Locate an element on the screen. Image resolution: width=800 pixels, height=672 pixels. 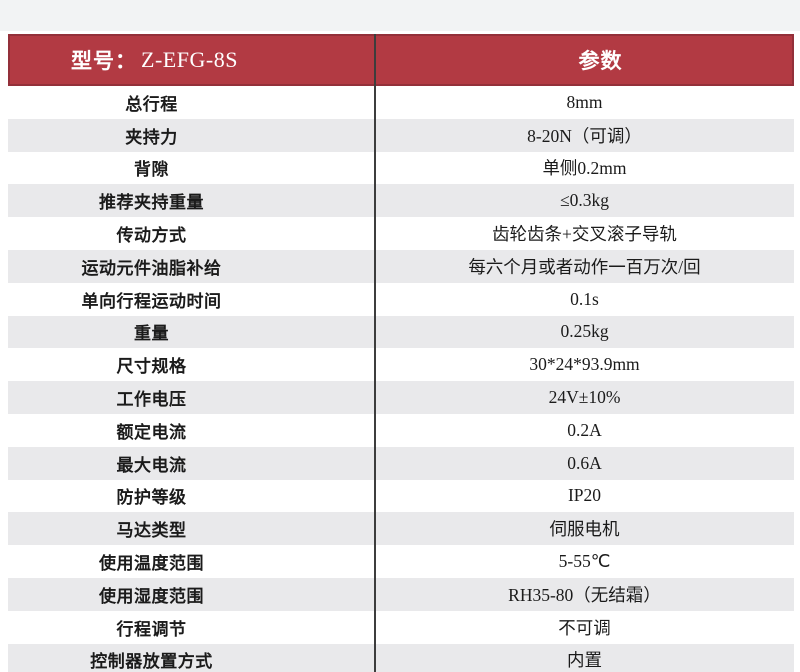
parameter-label: 参数 is located at coordinates (600, 61).